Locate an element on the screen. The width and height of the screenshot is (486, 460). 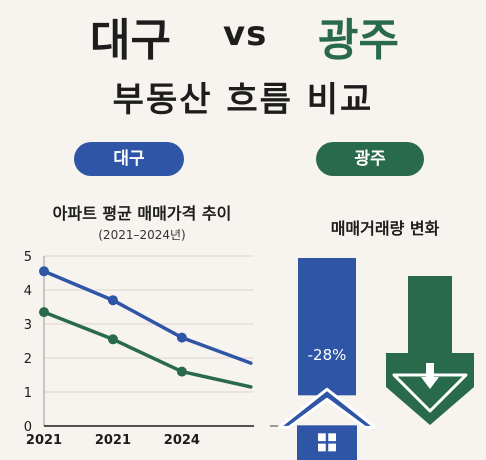
gwangju-badge: 광주 is located at coordinates (370, 159).